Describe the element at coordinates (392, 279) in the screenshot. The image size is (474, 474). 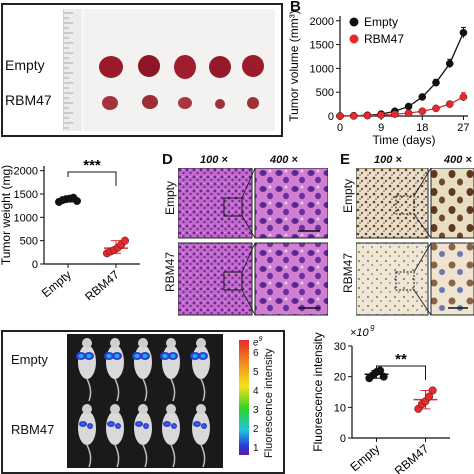
I see `ihc-rbm47-100x` at that location.